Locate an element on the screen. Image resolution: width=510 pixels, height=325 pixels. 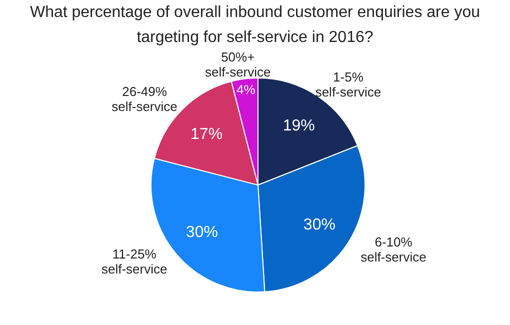
slice-label: 1-5% self-service is located at coordinates (348, 85).